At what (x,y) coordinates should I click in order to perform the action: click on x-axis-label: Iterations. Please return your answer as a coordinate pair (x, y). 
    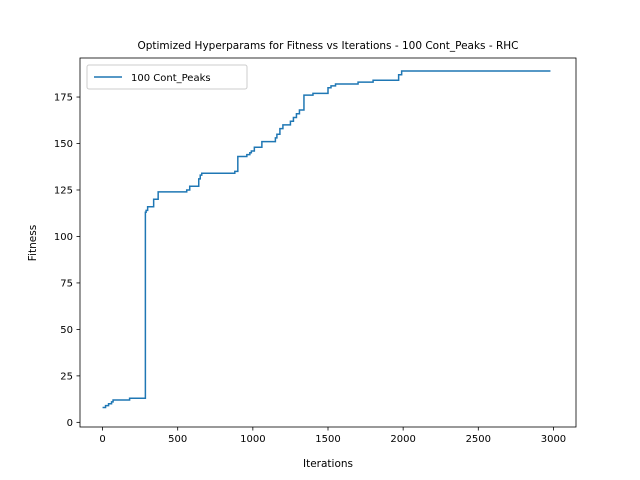
    Looking at the image, I should click on (328, 464).